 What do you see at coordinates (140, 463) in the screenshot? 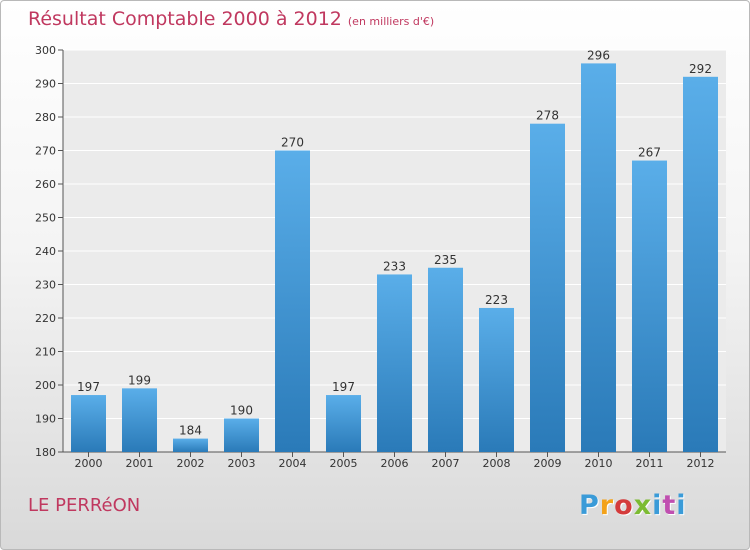
I see `x-tick-label: 2001` at bounding box center [140, 463].